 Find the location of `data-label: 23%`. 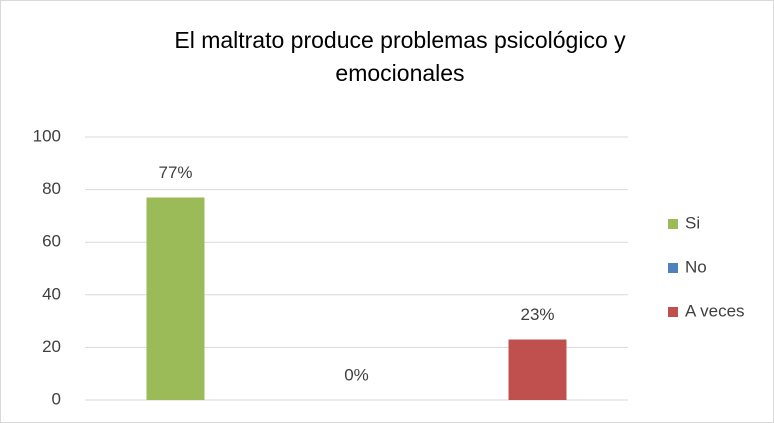

data-label: 23% is located at coordinates (537, 314).